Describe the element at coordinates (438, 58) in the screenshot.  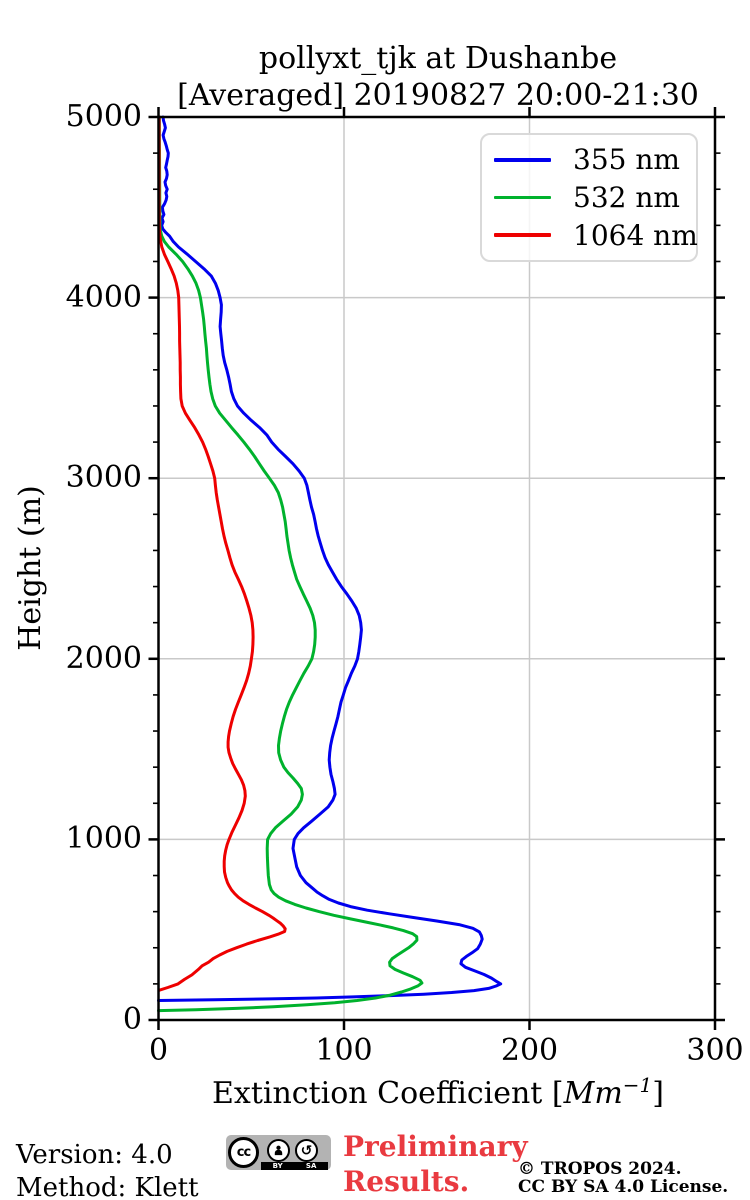
I see `chart-title: pollyxt_tjk at Dushanbe` at that location.